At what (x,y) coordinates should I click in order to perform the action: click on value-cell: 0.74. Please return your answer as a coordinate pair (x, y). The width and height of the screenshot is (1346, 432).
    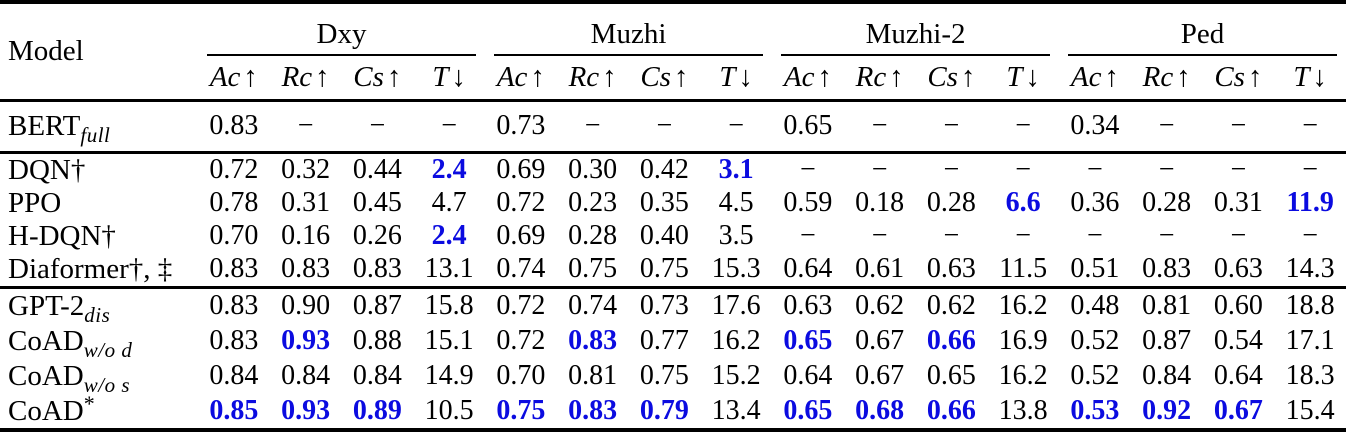
    Looking at the image, I should click on (592, 304).